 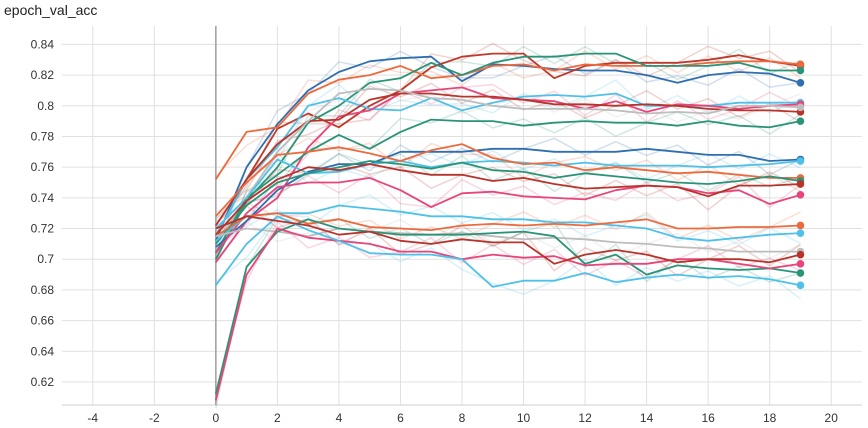 What do you see at coordinates (832, 418) in the screenshot?
I see `x-tick-label: 20` at bounding box center [832, 418].